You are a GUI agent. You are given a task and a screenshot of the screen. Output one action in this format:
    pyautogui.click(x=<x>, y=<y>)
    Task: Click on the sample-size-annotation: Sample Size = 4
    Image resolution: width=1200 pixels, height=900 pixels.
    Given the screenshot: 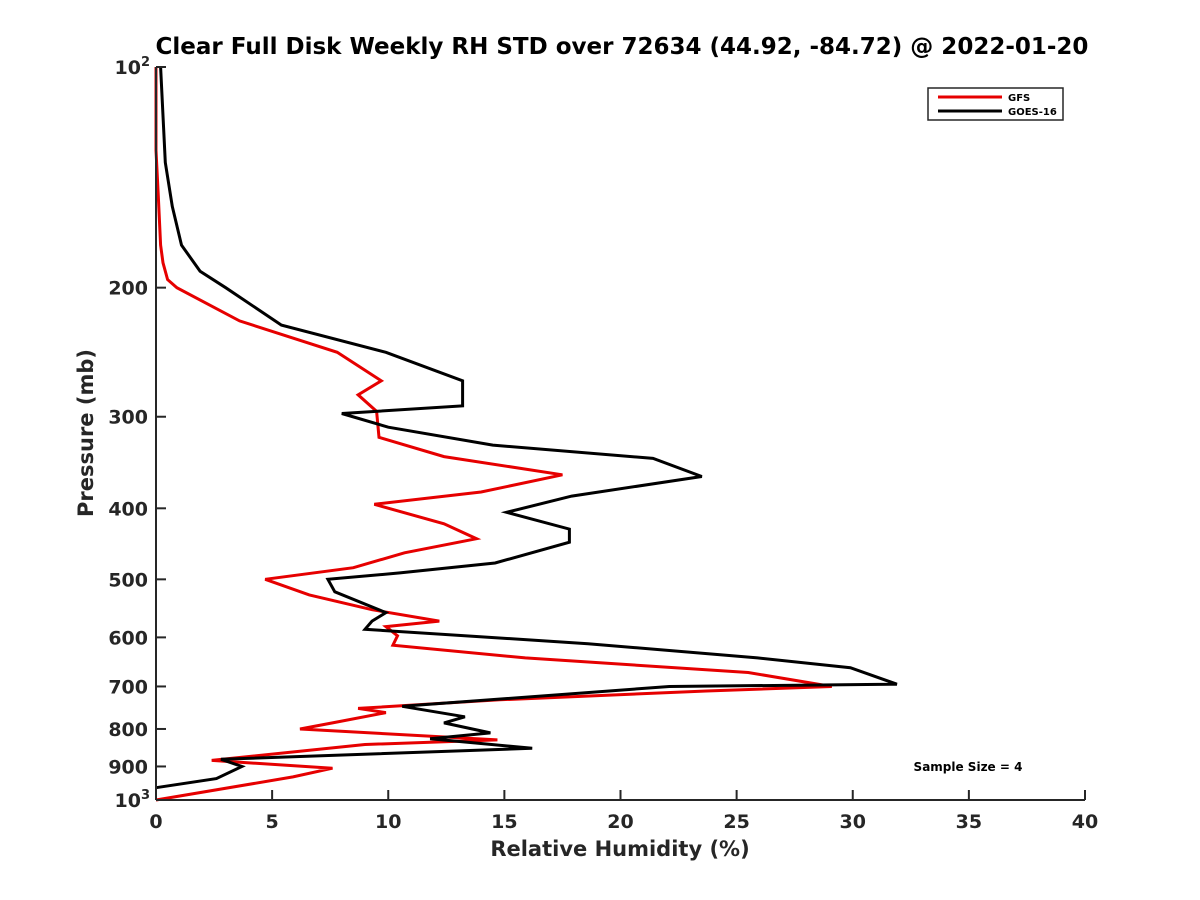 What is the action you would take?
    pyautogui.click(x=968, y=767)
    